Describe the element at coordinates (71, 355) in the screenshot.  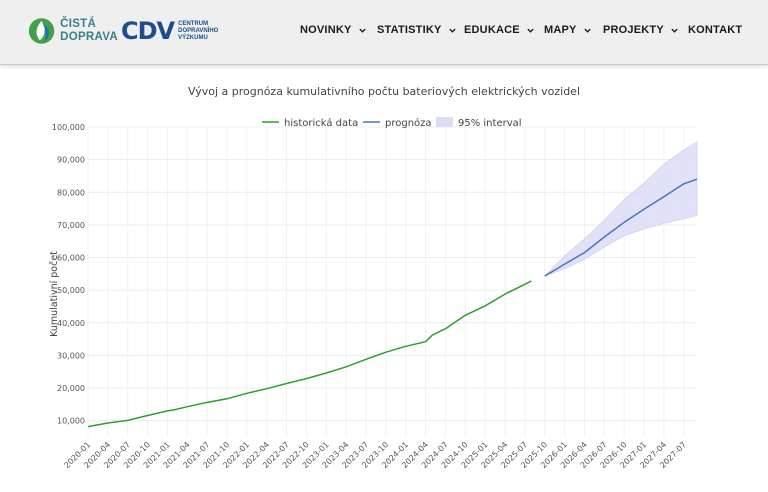
I see `y-tick-label: 30,000` at that location.